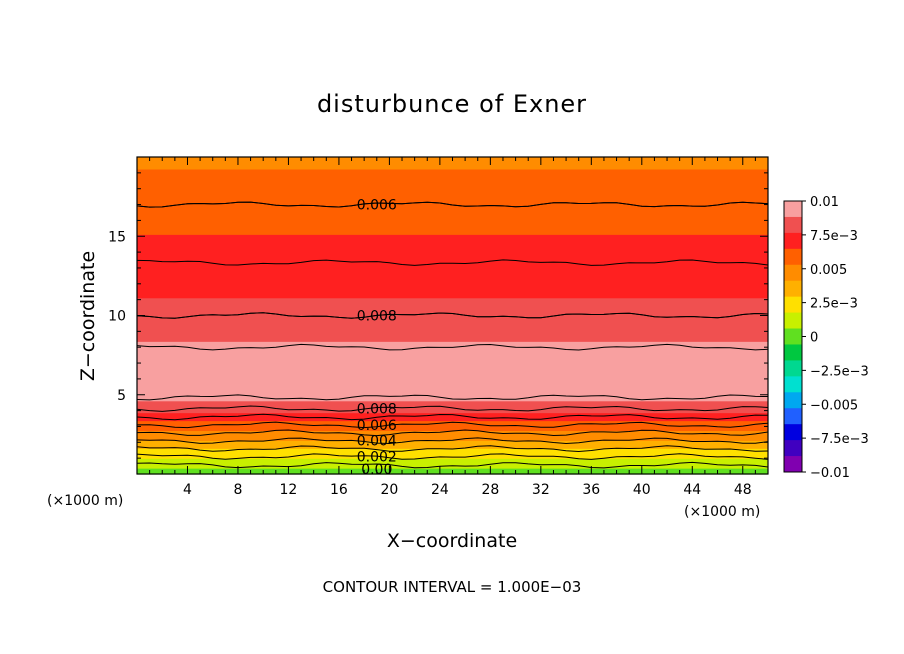  I want to click on colorbar-label: −0.005, so click(834, 405).